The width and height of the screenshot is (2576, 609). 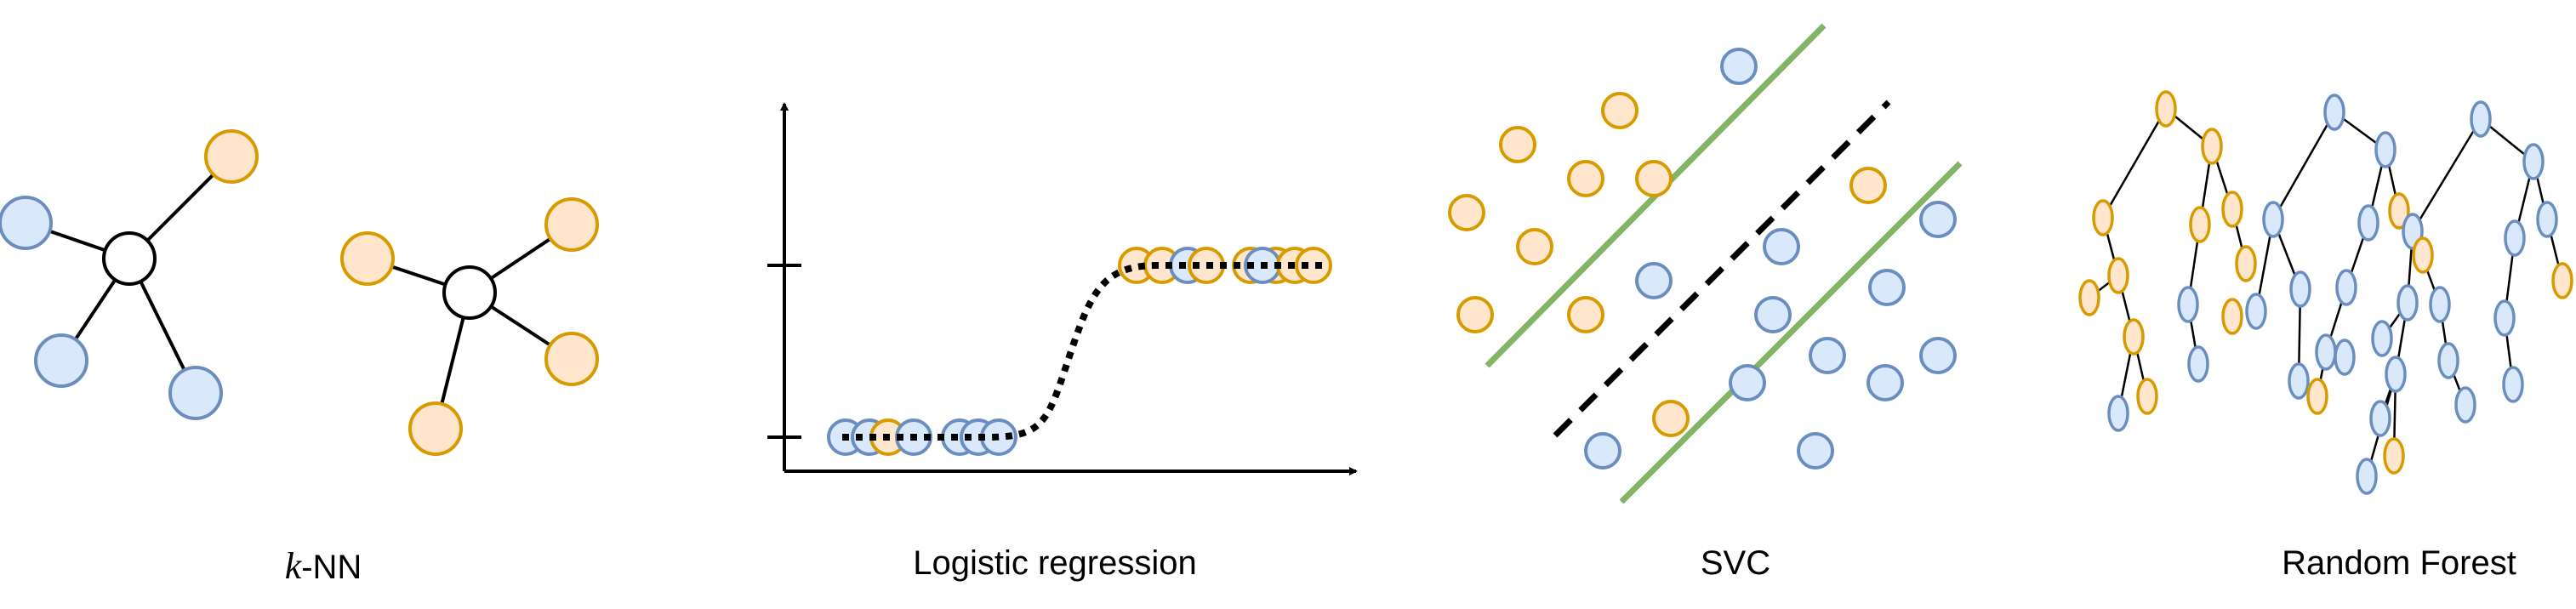 I want to click on knn-caption: k-NN, so click(x=323, y=568).